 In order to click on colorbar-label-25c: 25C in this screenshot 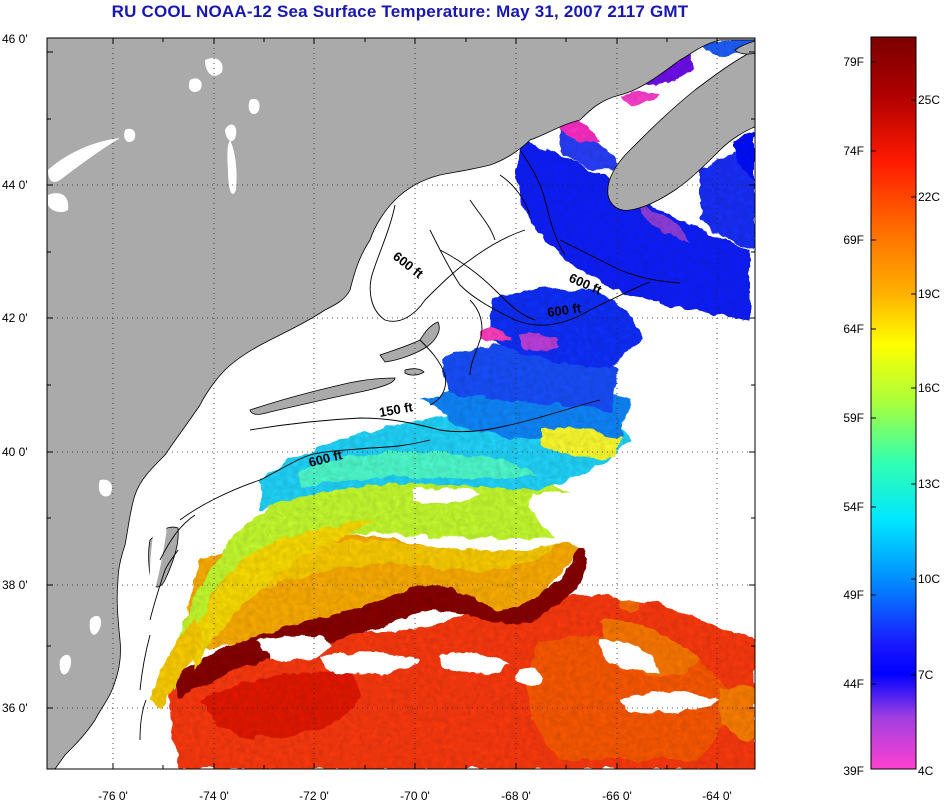, I will do `click(929, 100)`.